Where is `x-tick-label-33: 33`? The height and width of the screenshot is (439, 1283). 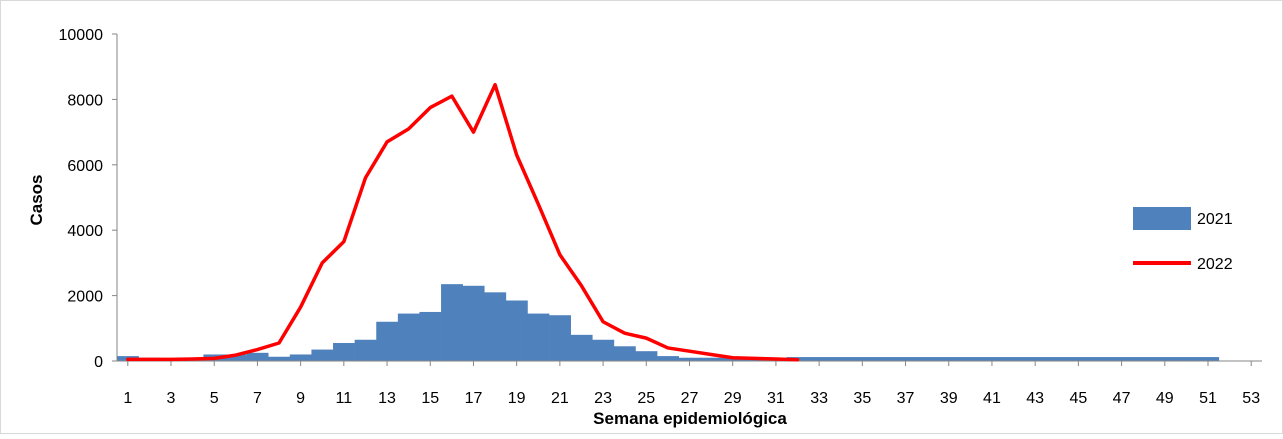
x-tick-label-33: 33 is located at coordinates (819, 398).